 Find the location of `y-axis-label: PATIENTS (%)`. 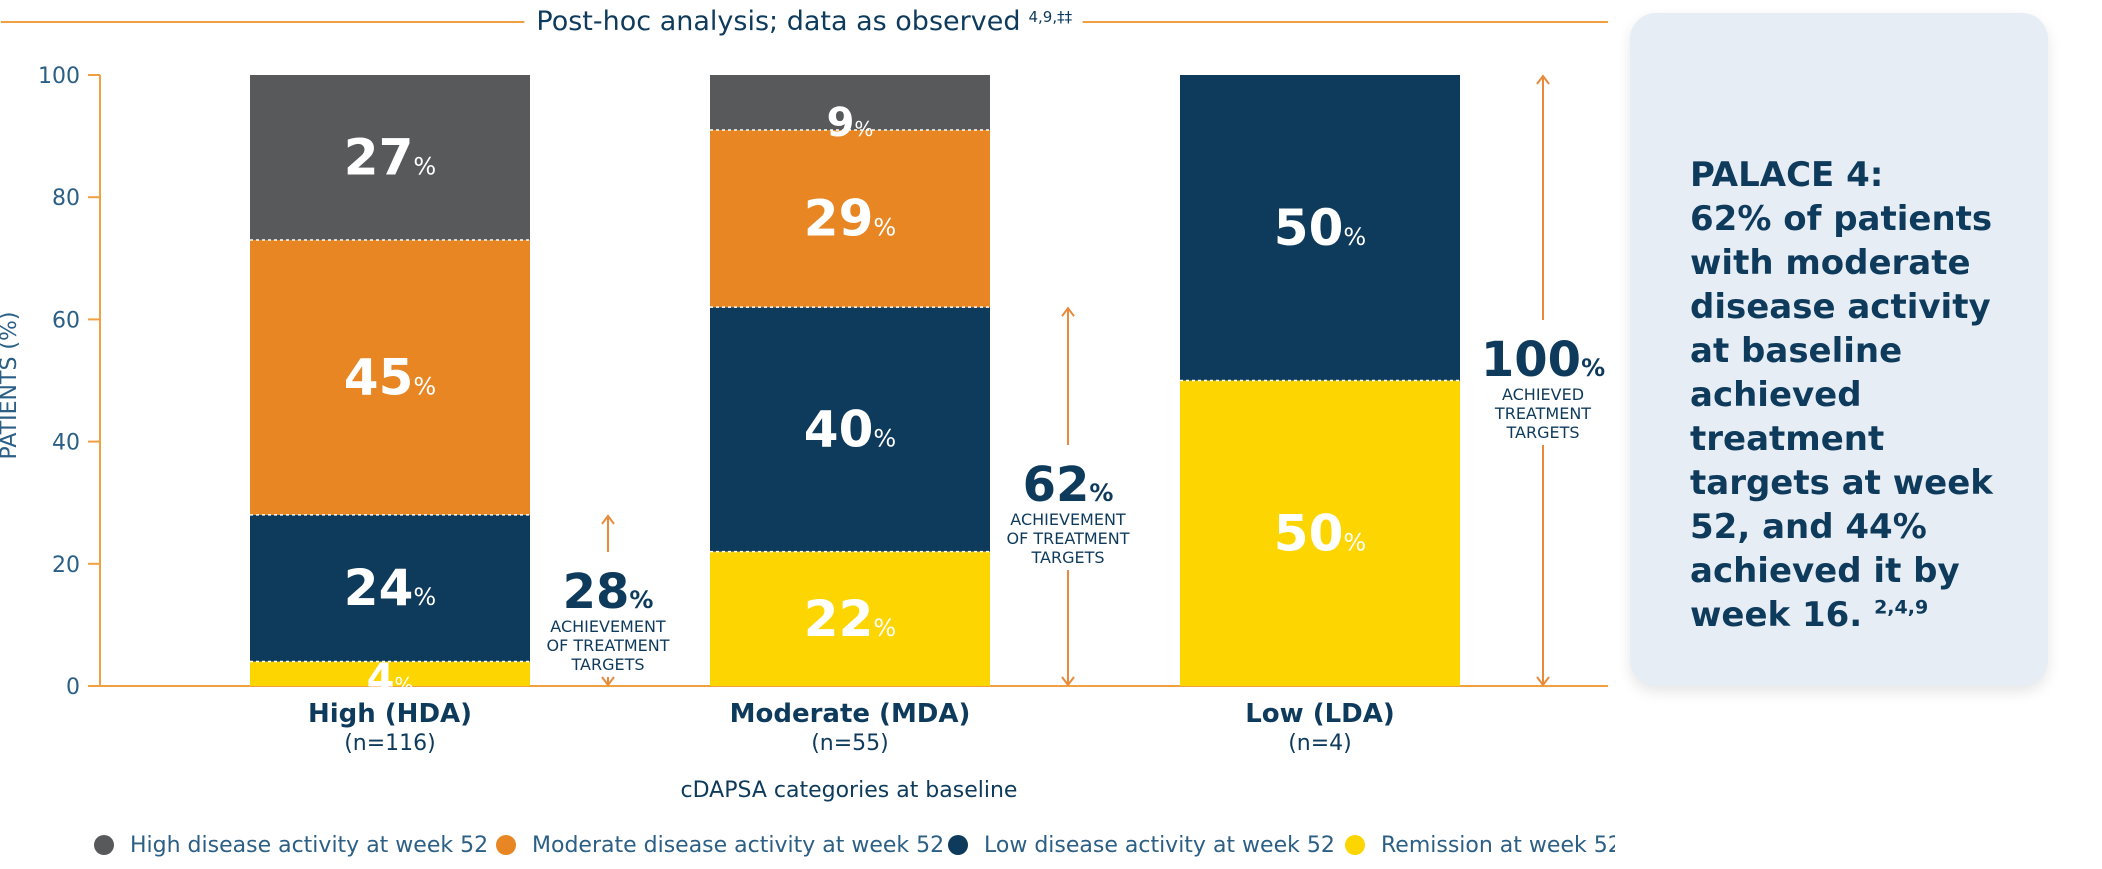

y-axis-label: PATIENTS (%) is located at coordinates (11, 386).